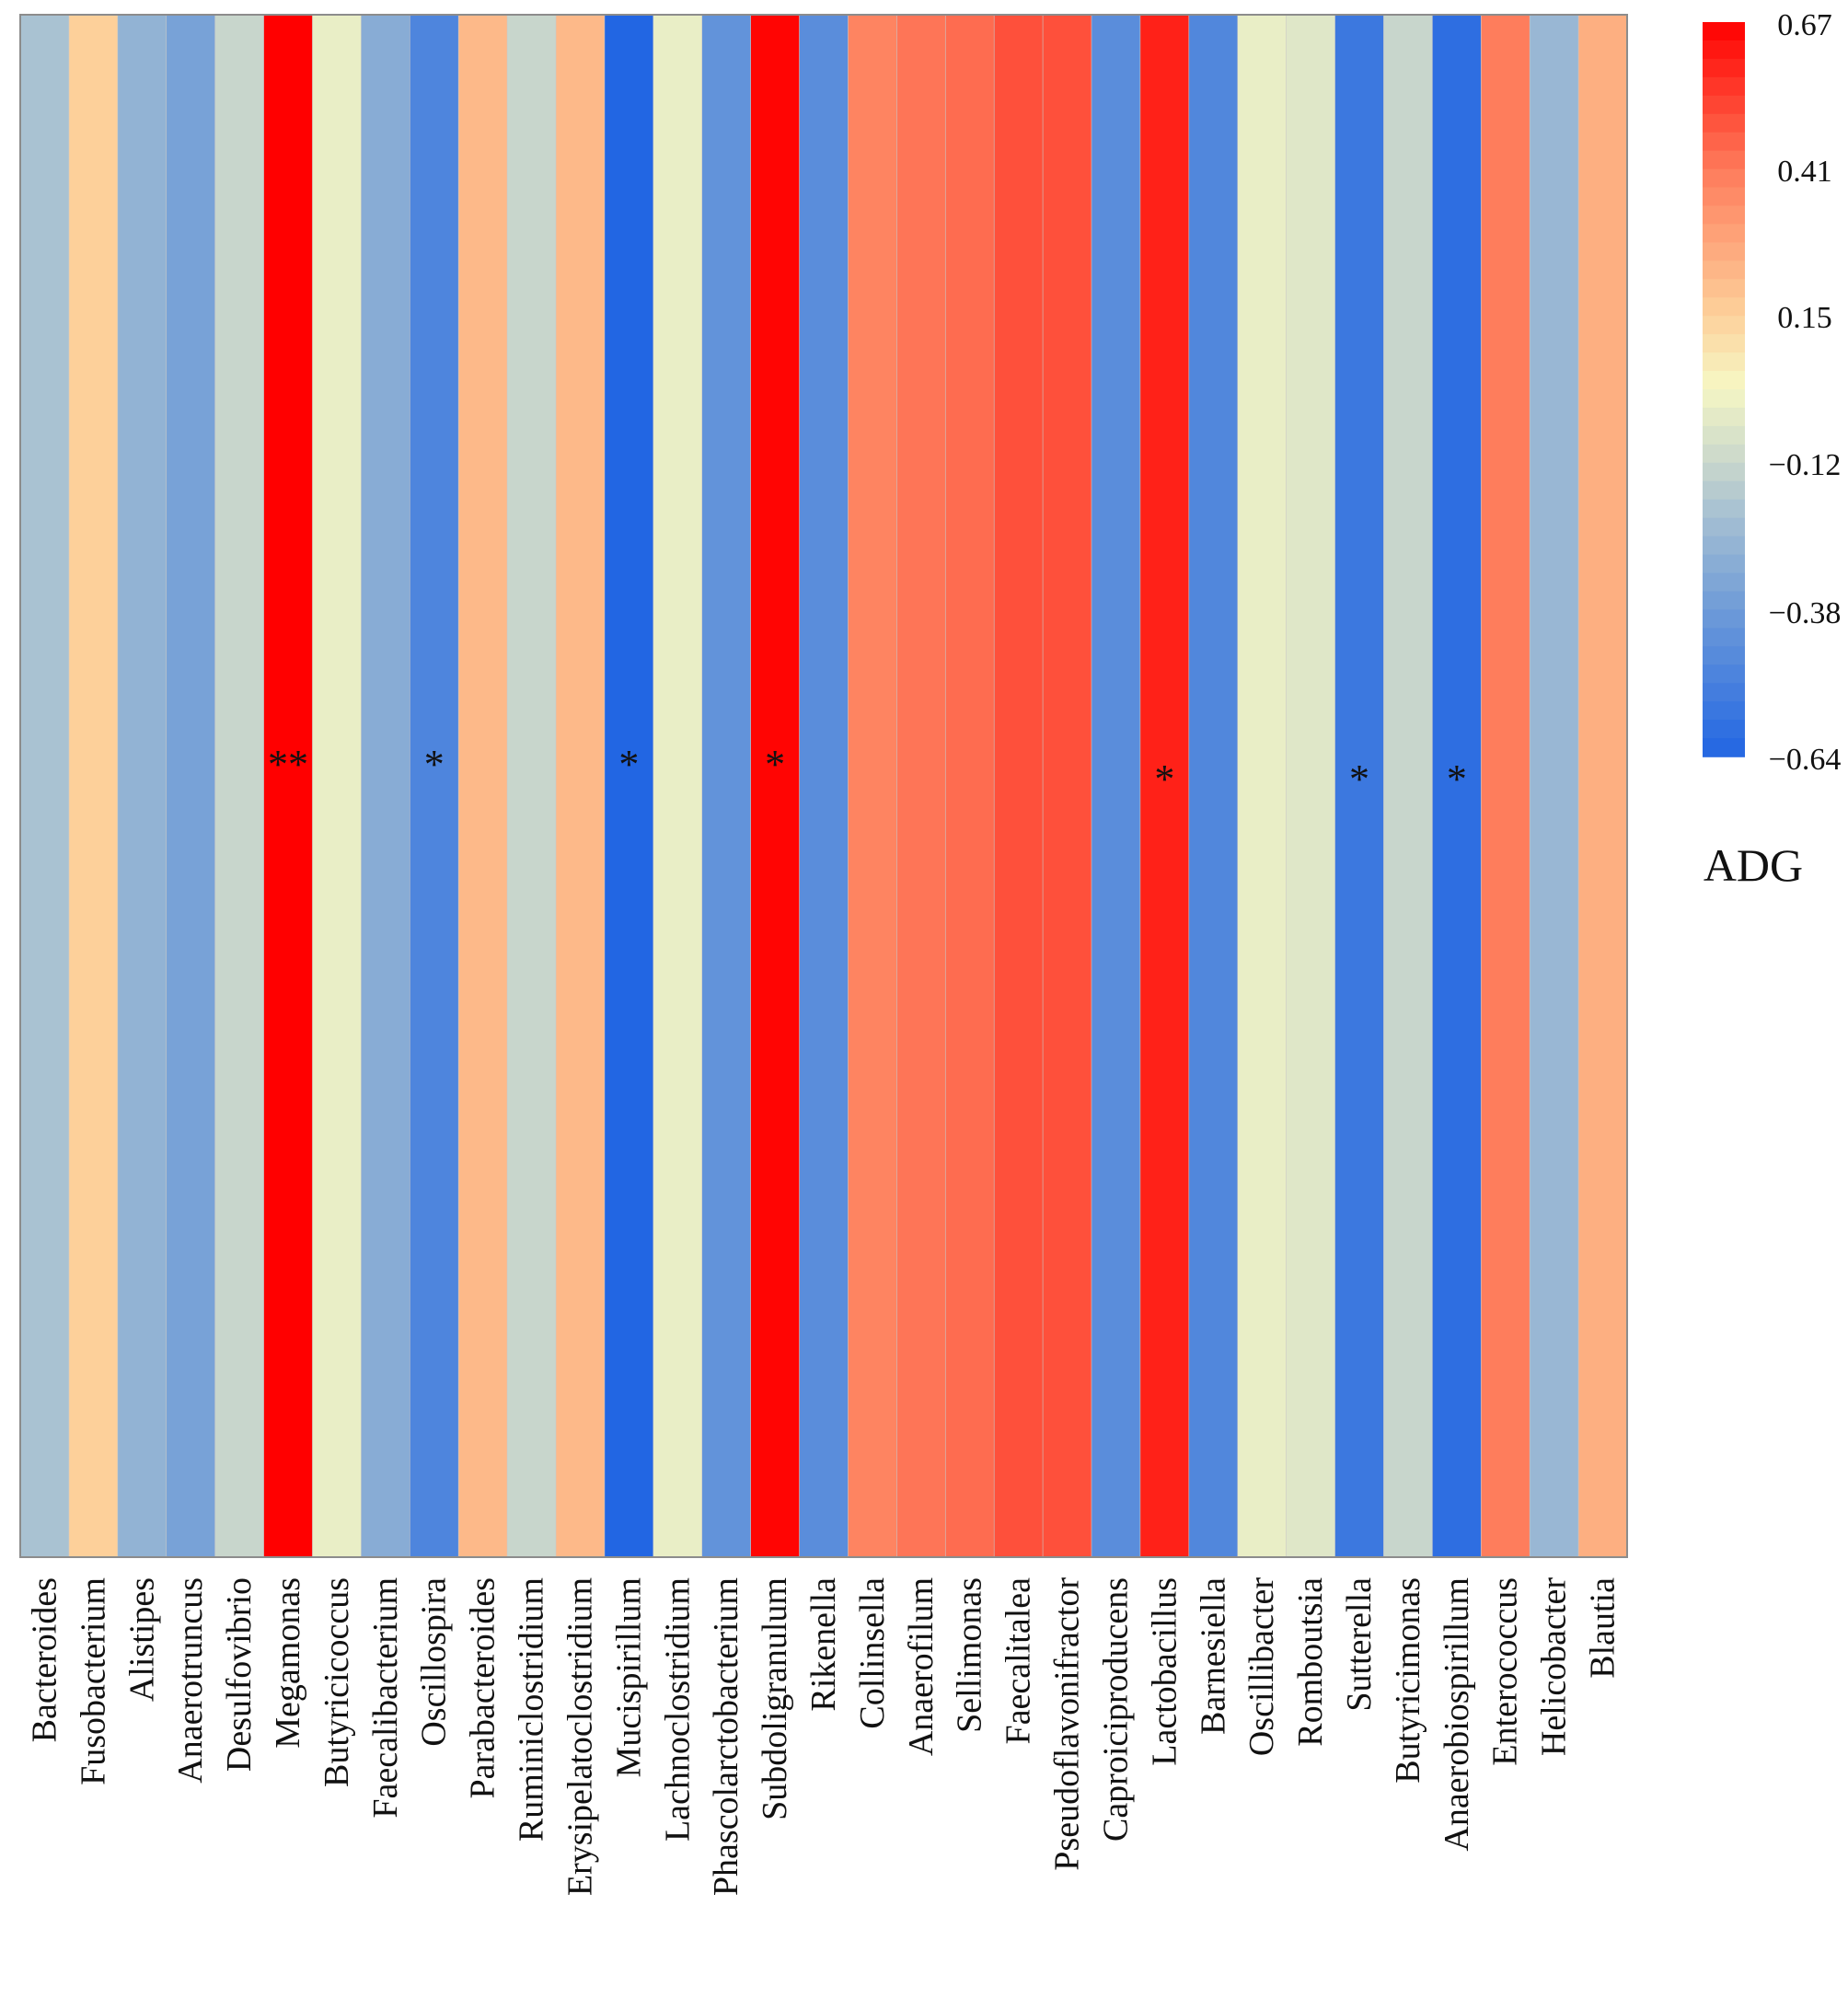  What do you see at coordinates (775, 1699) in the screenshot?
I see `column-label: Subdoligranulum` at bounding box center [775, 1699].